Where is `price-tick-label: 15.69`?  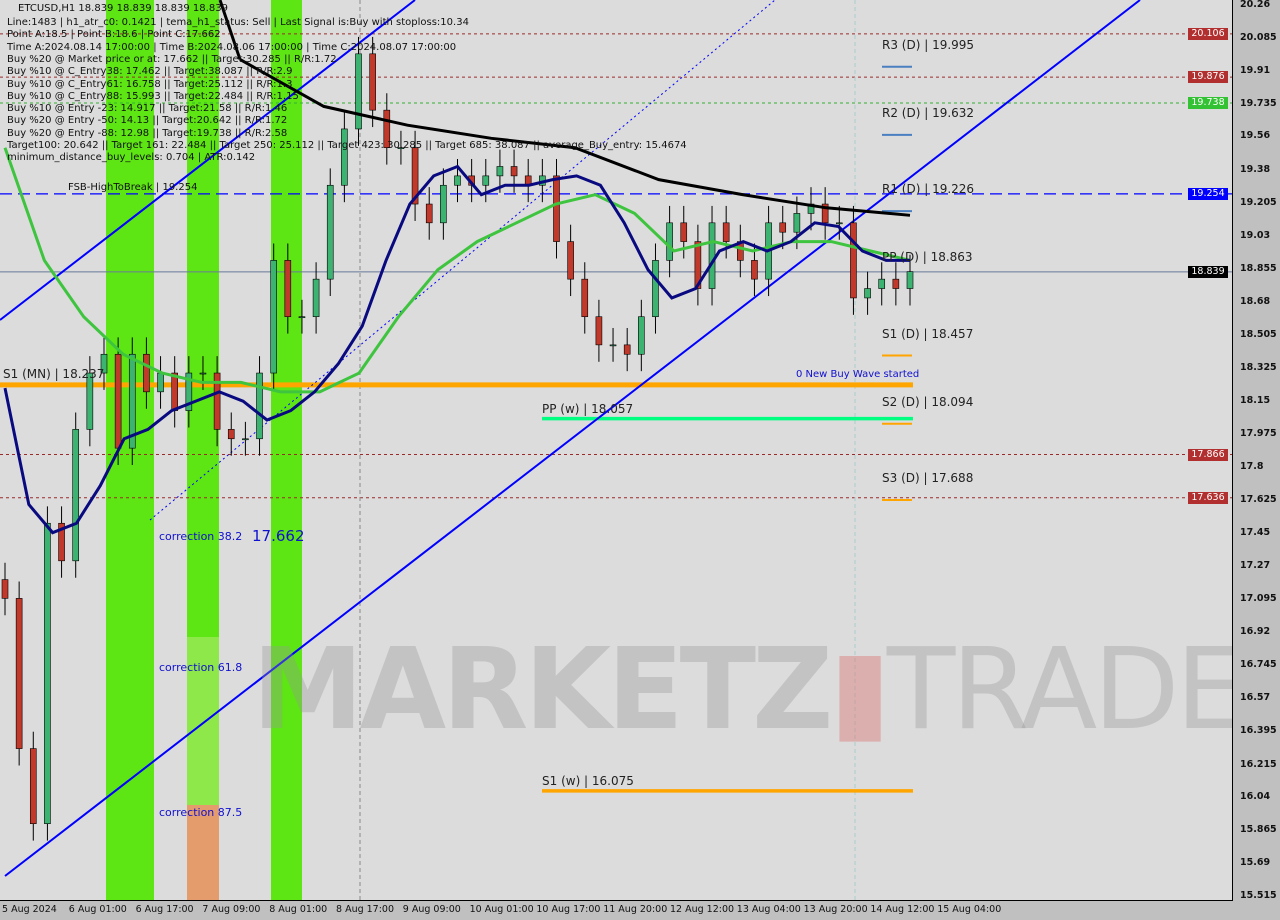
price-tick-label: 15.69 is located at coordinates (1255, 863).